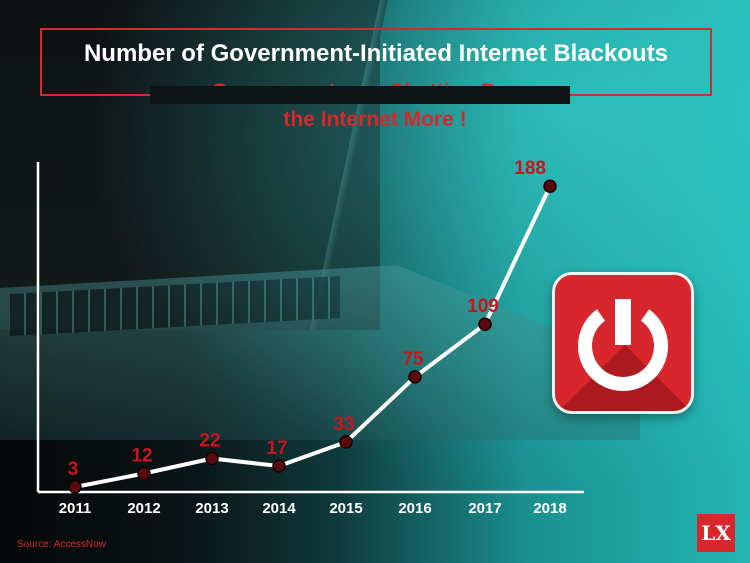  I want to click on data-label: 3, so click(73, 469).